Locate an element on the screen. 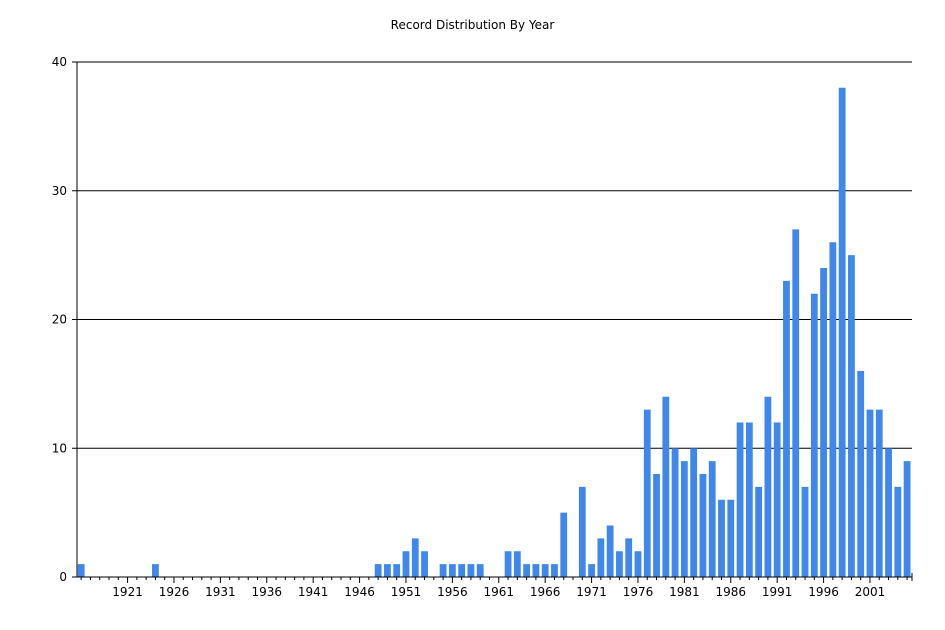 The width and height of the screenshot is (945, 630). bar-1972 is located at coordinates (601, 558).